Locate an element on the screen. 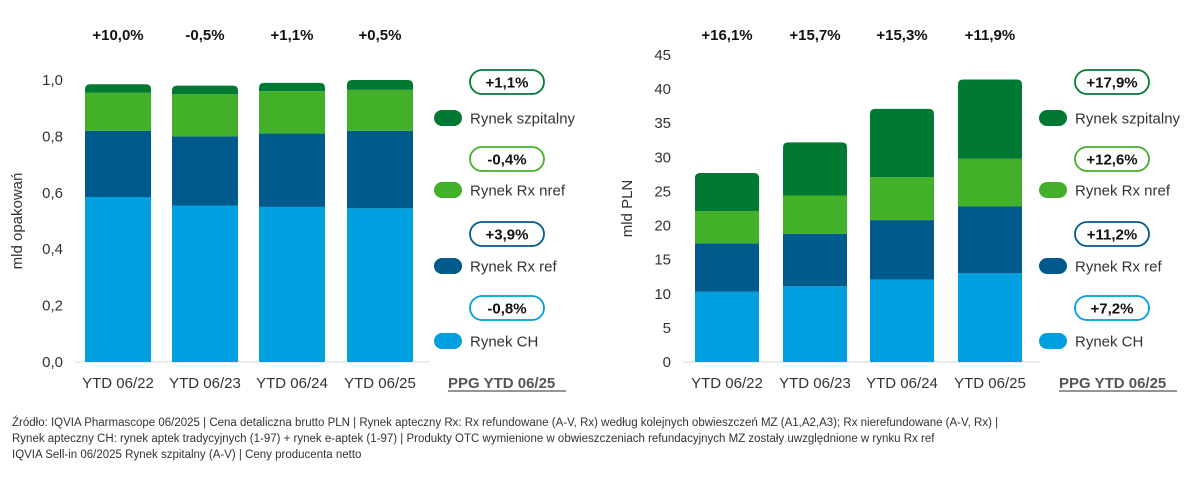 This screenshot has height=486, width=1201. y-tick-label: 1,0 is located at coordinates (52, 80).